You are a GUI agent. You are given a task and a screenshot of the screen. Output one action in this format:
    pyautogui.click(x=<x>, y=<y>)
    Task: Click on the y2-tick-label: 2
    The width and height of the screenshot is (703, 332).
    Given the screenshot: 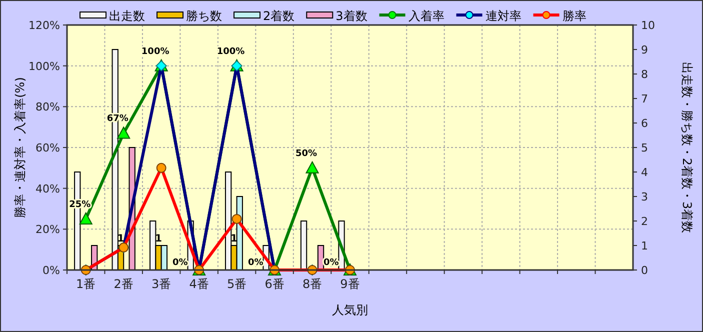 What is the action you would take?
    pyautogui.click(x=644, y=221)
    